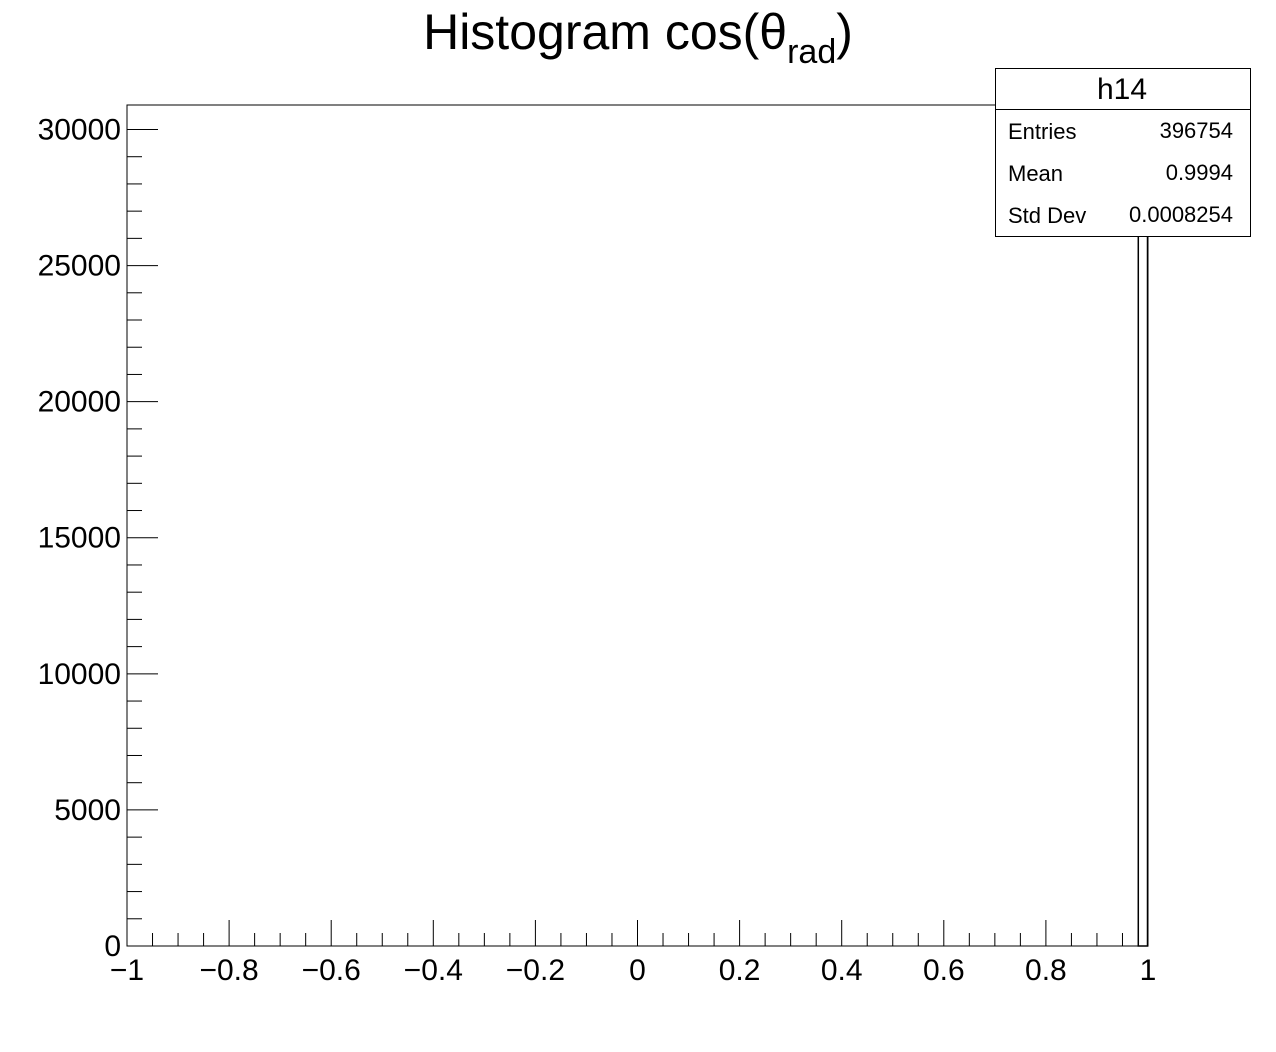 This screenshot has width=1276, height=1052. I want to click on y-tick-label: 10000, so click(79, 674).